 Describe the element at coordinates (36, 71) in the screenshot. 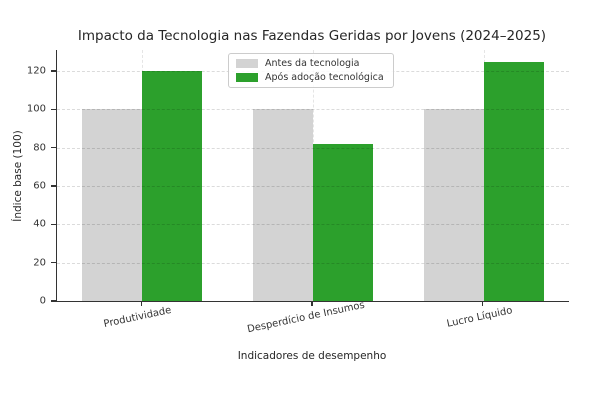

I see `y-tick-label-120: 120` at that location.